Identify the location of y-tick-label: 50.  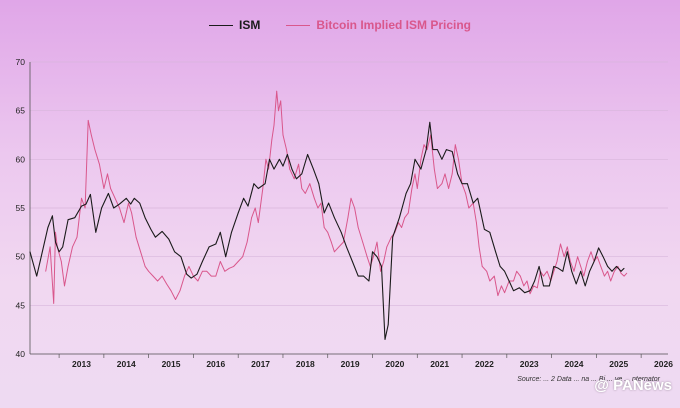
(21, 257).